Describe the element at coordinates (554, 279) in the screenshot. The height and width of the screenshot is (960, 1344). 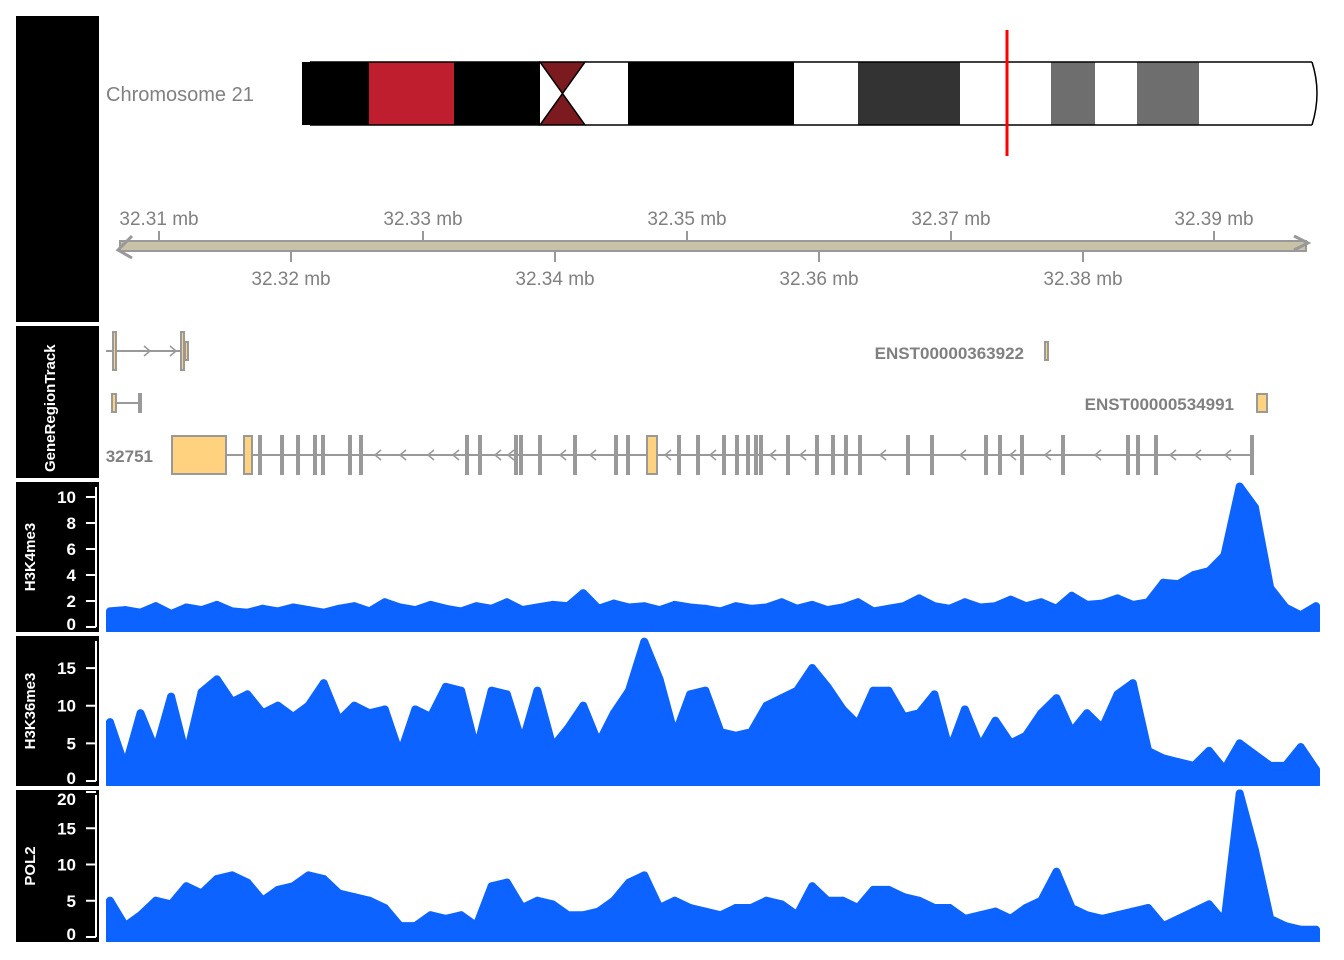
I see `axis-tick-label: 32.34 mb` at that location.